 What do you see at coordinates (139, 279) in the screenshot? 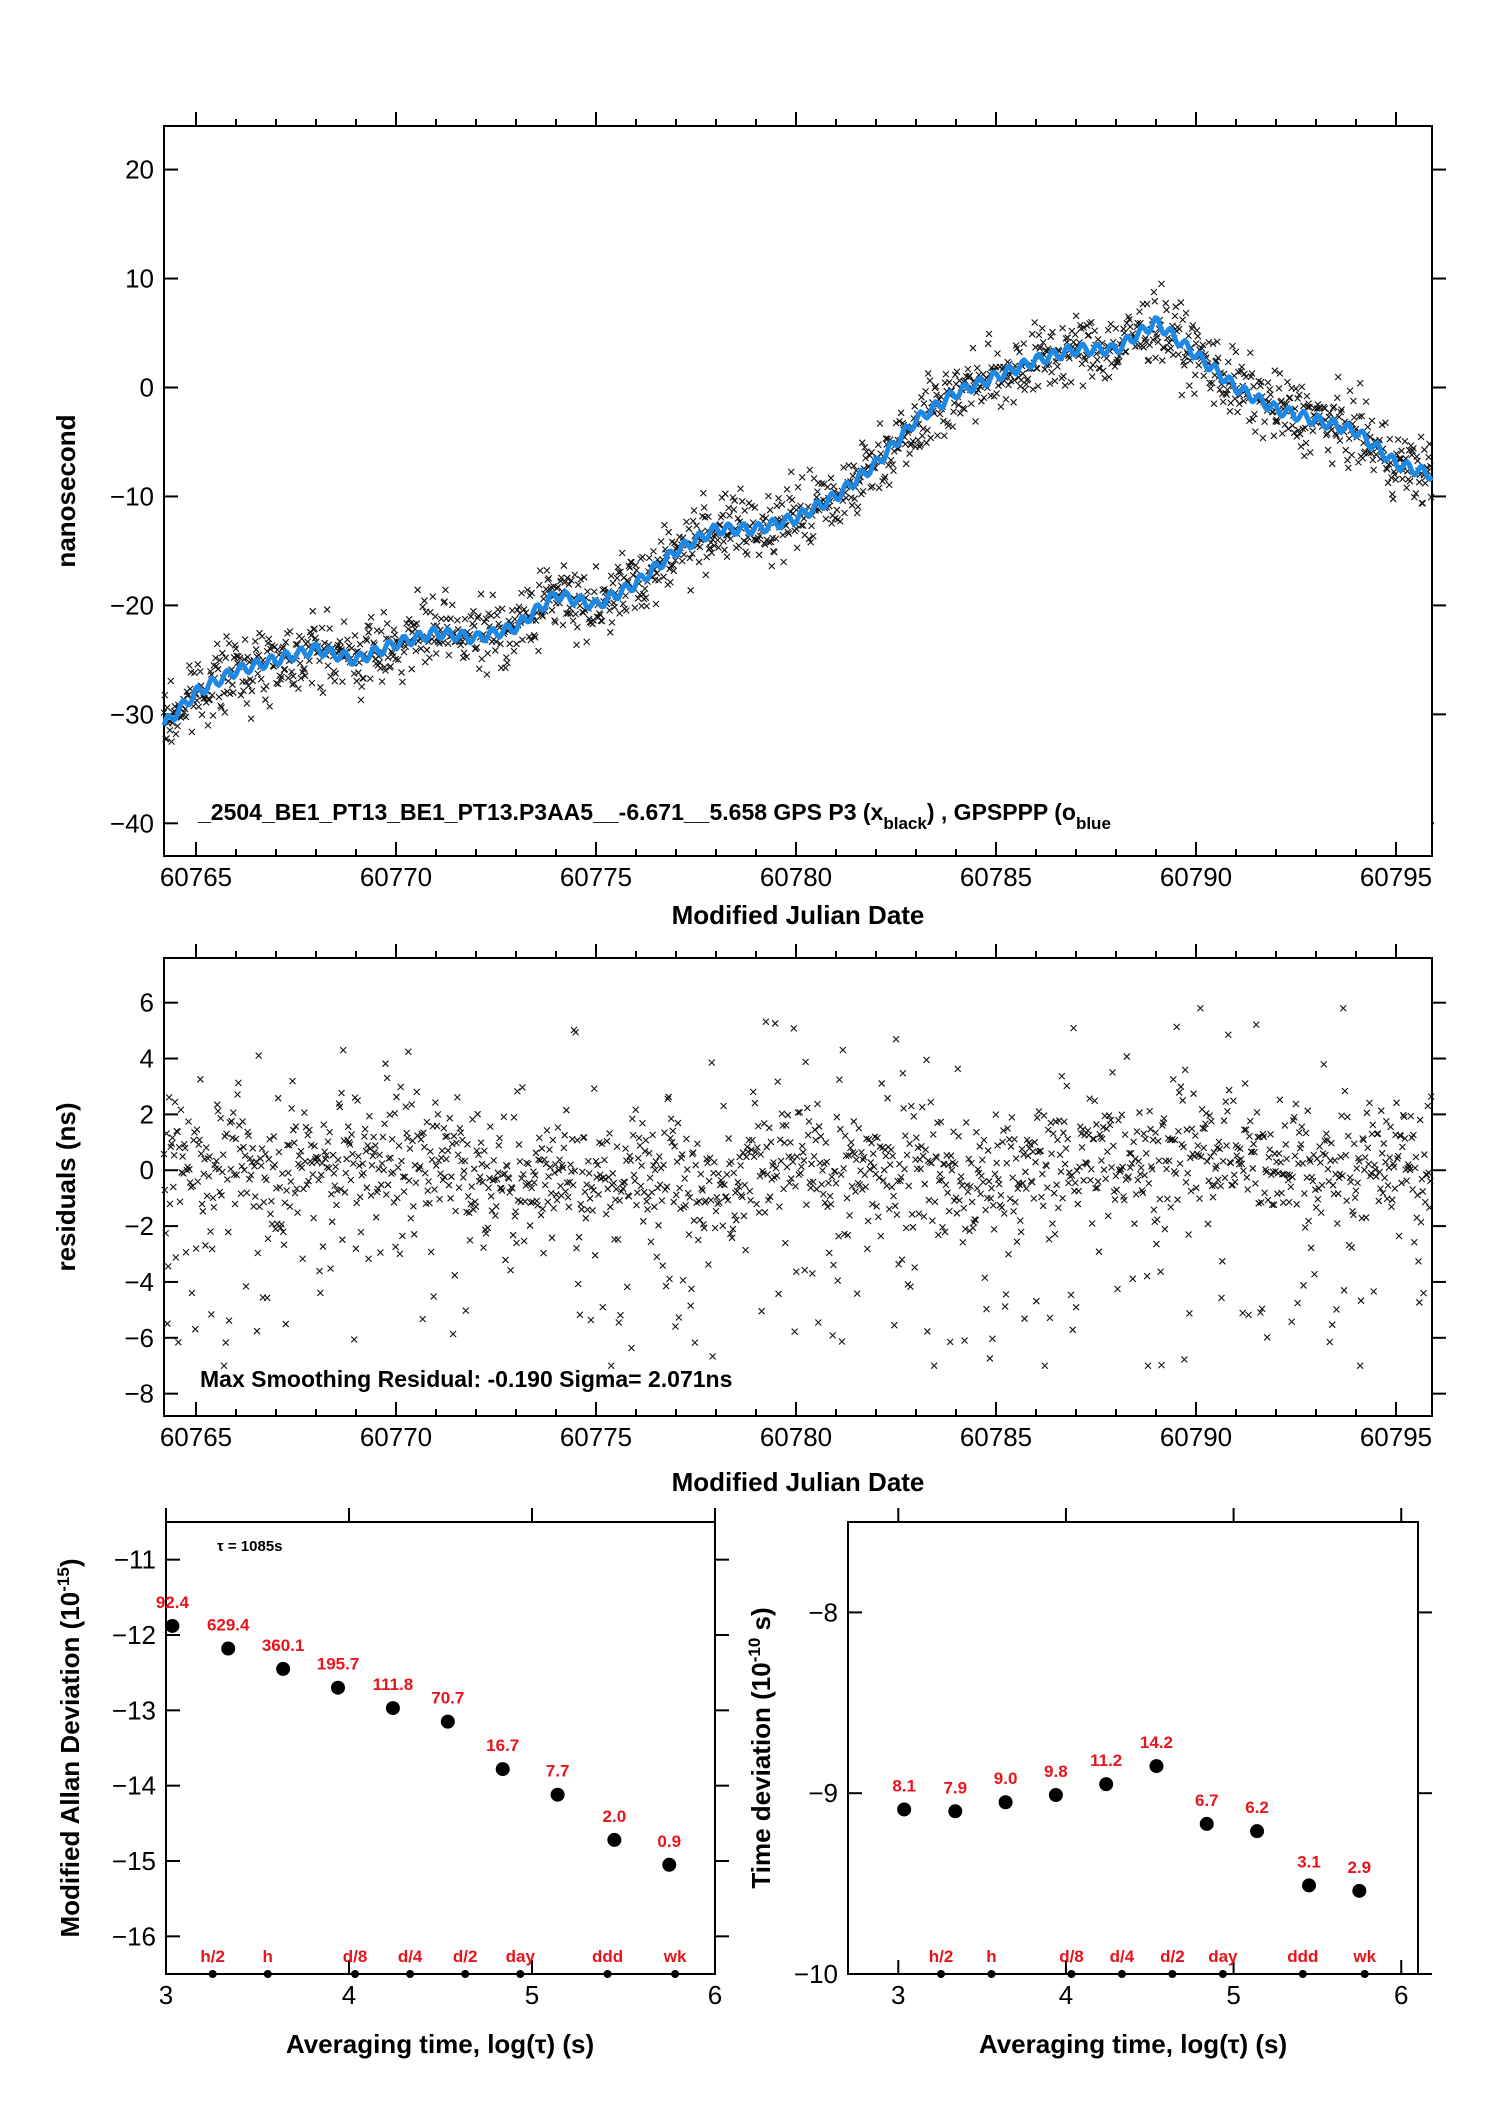
I see `y-tick-label: 10` at bounding box center [139, 279].